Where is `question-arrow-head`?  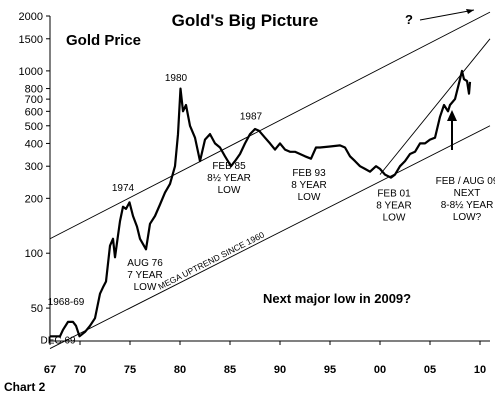
question-arrow-head is located at coordinates (470, 11).